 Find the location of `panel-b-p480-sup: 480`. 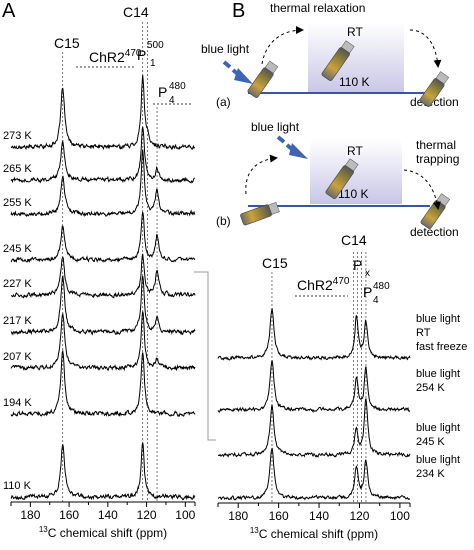

panel-b-p480-sup: 480 is located at coordinates (381, 286).